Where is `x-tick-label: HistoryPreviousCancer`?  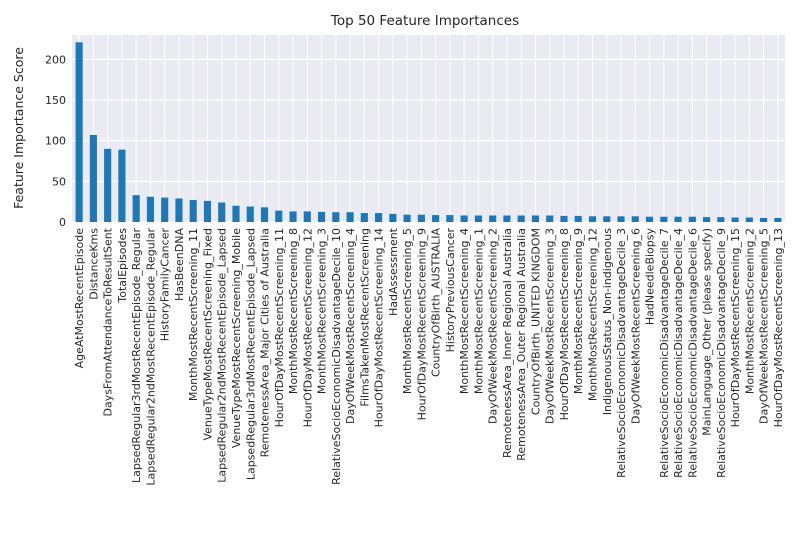
x-tick-label: HistoryPreviousCancer is located at coordinates (450, 290).